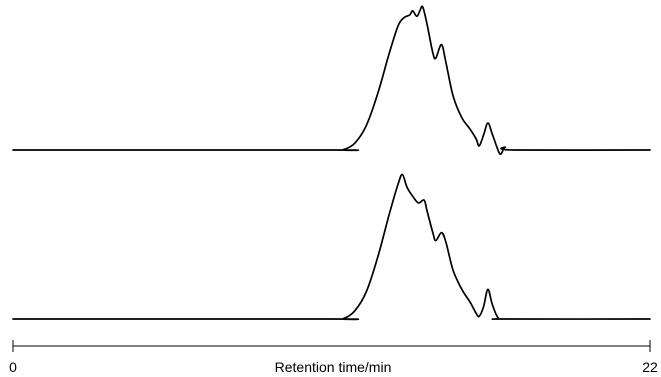 The image size is (661, 377). Describe the element at coordinates (333, 367) in the screenshot. I see `x-axis-title: Retention time/min` at that location.